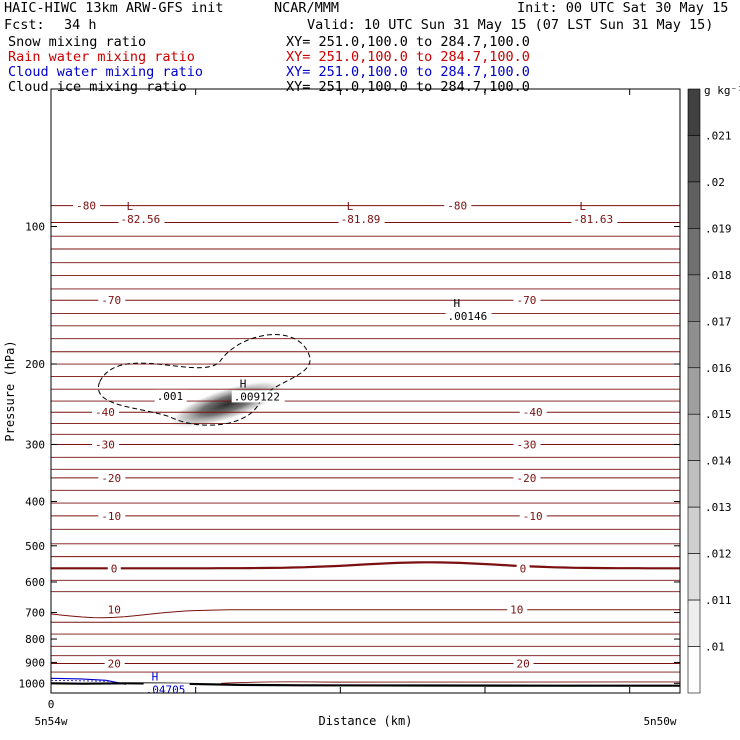  I want to click on extremum-value: .04705, so click(166, 689).